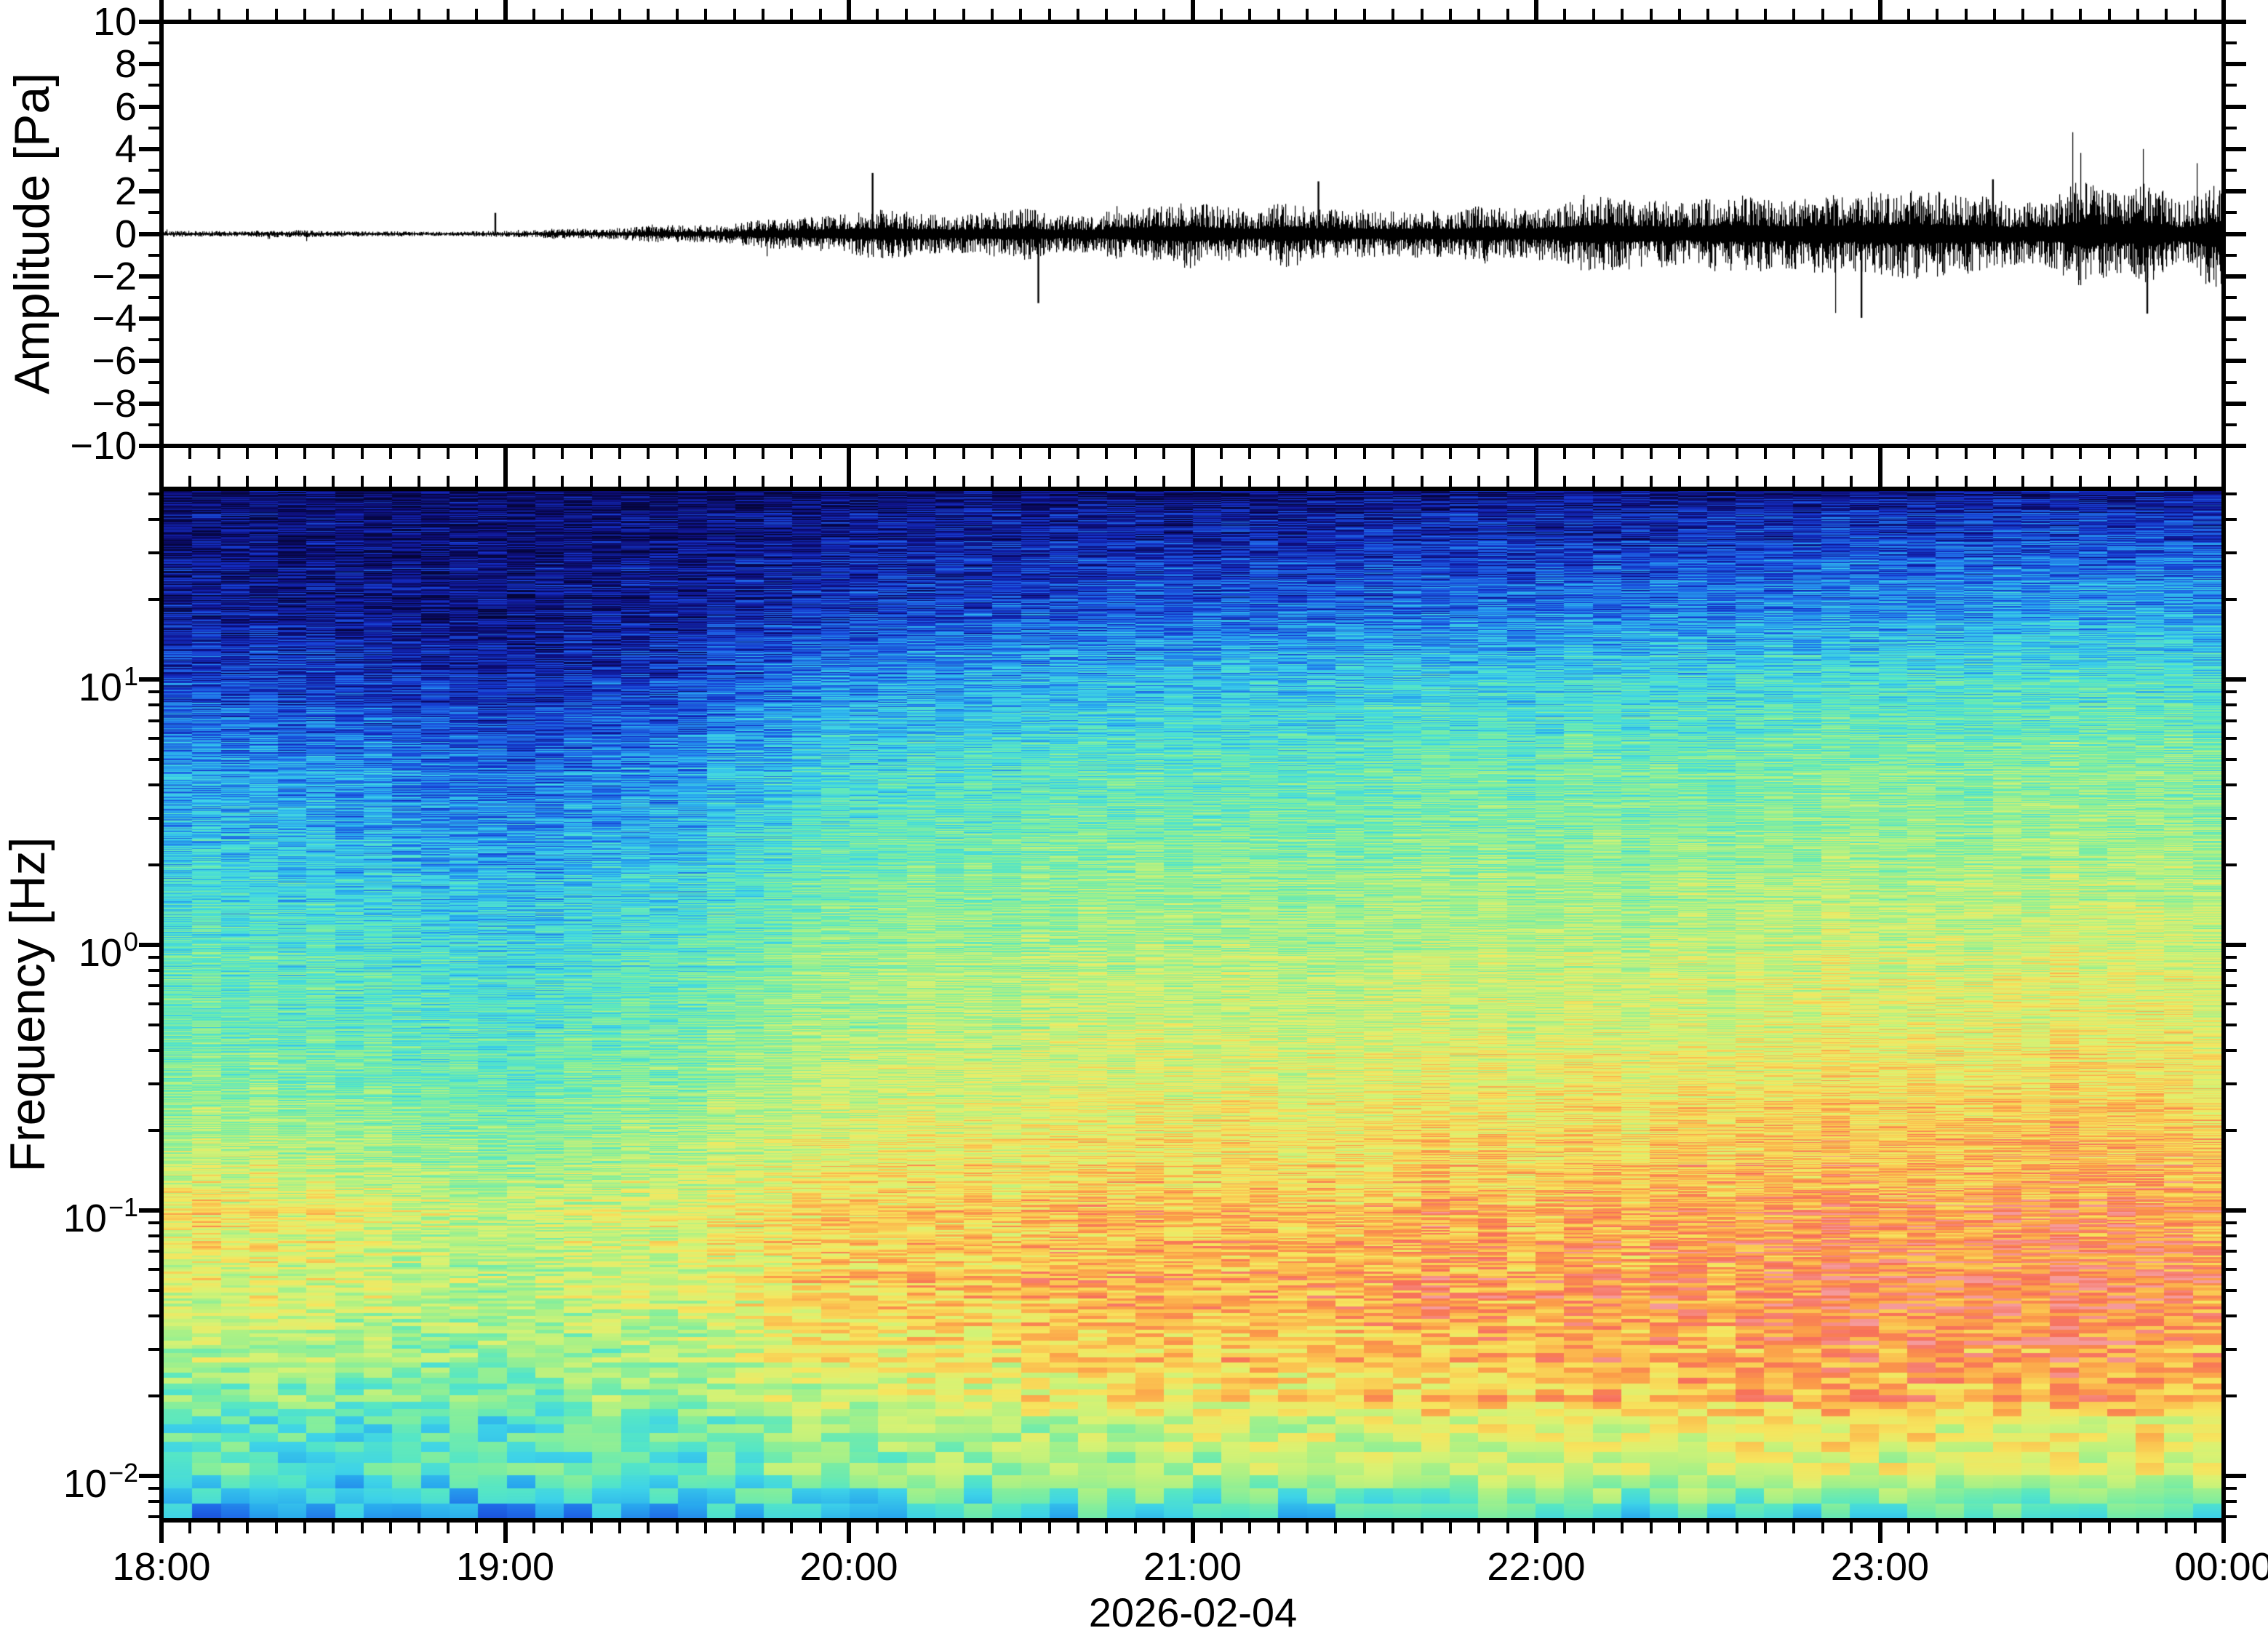 Image resolution: width=2268 pixels, height=1636 pixels. I want to click on frequency-tick-label: 10−1, so click(100, 1216).